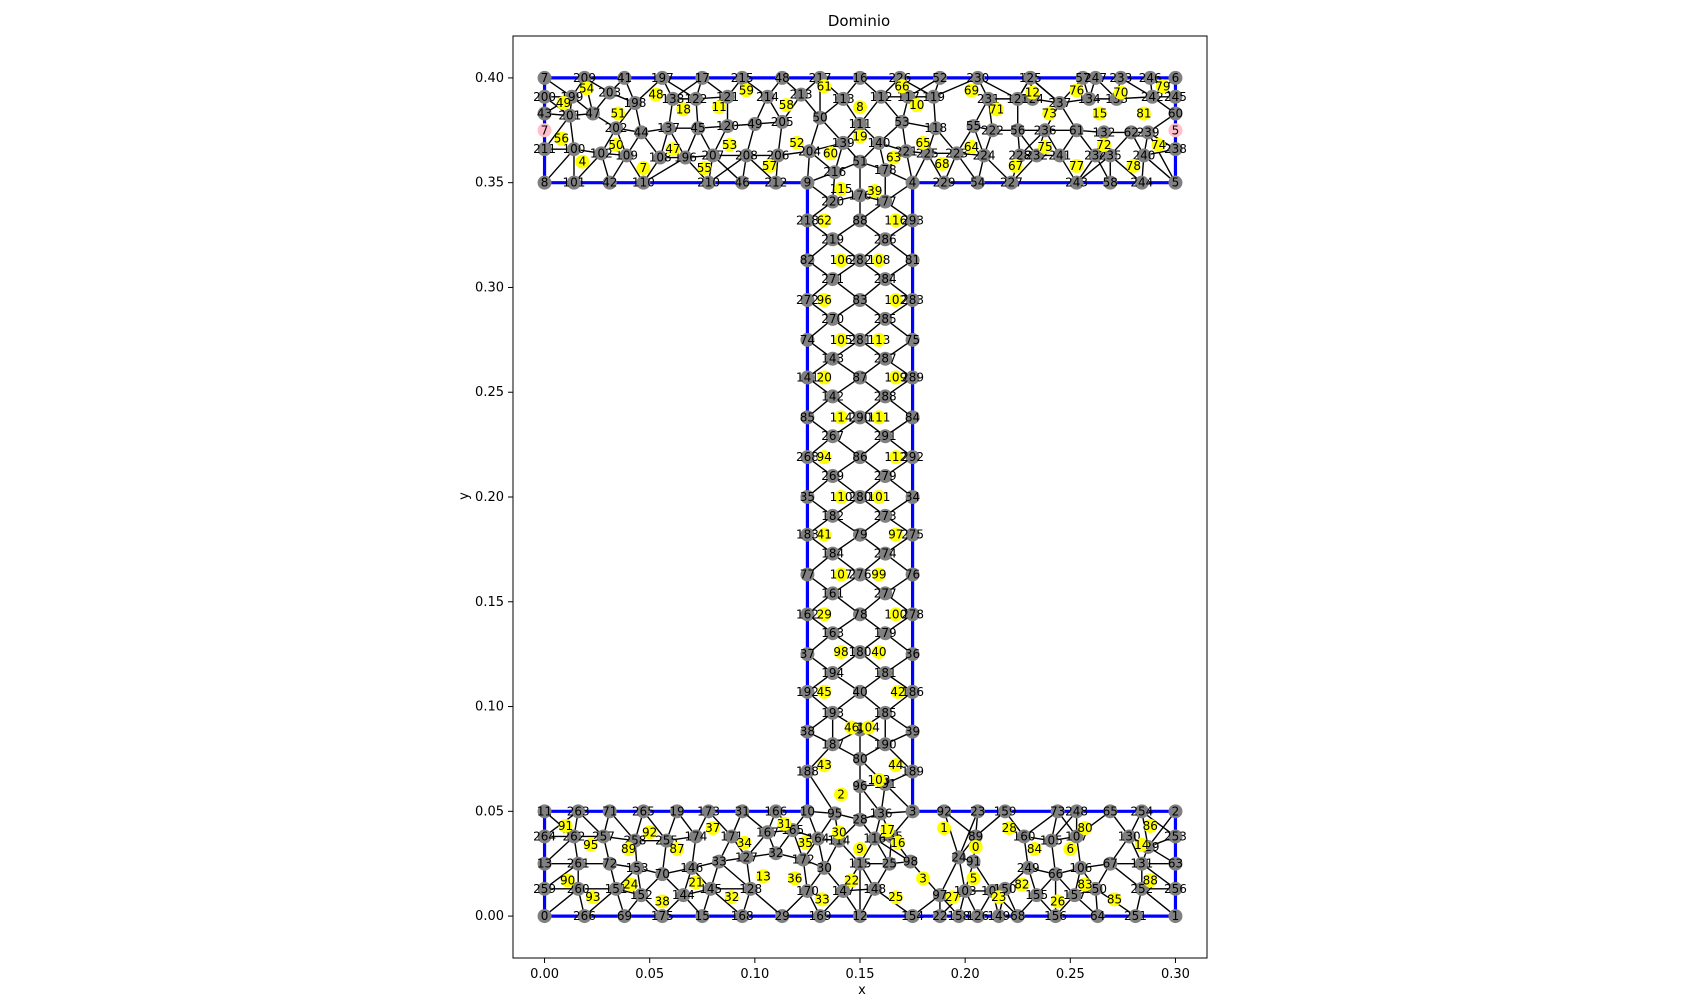 This screenshot has width=1700, height=1000. Describe the element at coordinates (807, 457) in the screenshot. I see `mesh-node: 268` at that location.